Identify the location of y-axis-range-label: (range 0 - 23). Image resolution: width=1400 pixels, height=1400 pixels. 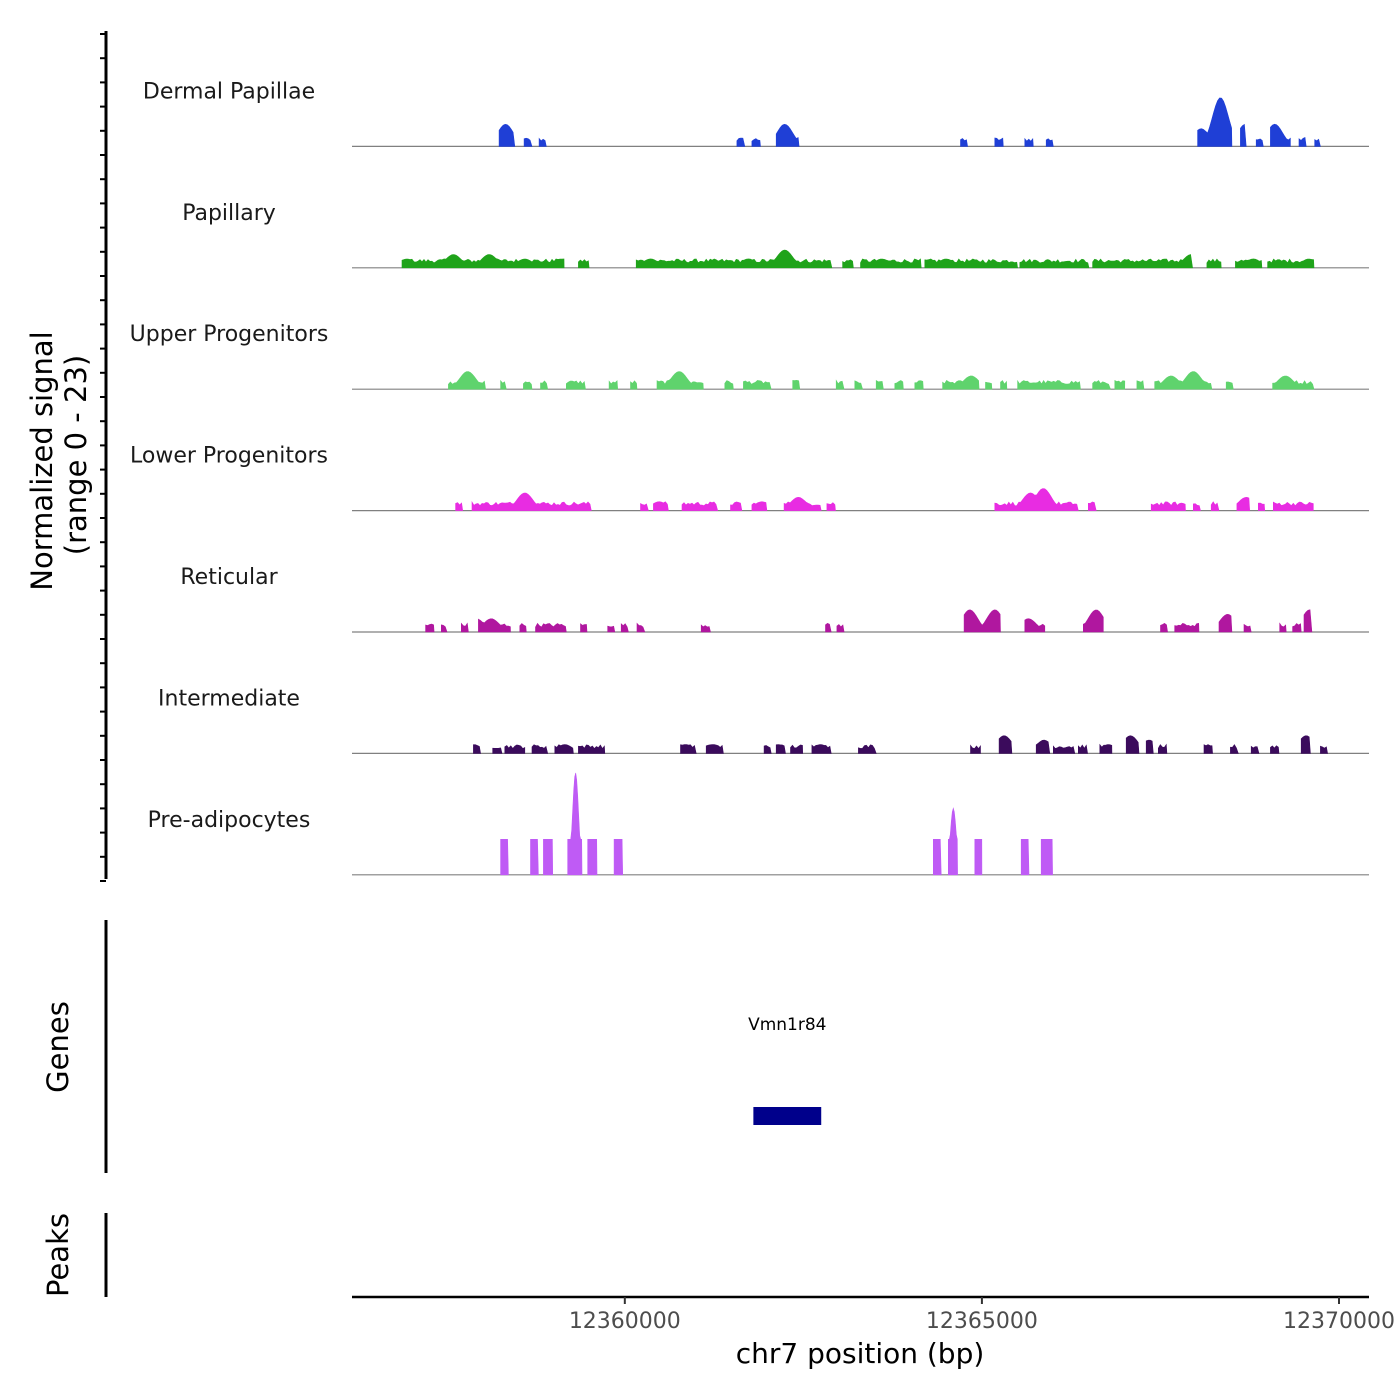
(76, 455).